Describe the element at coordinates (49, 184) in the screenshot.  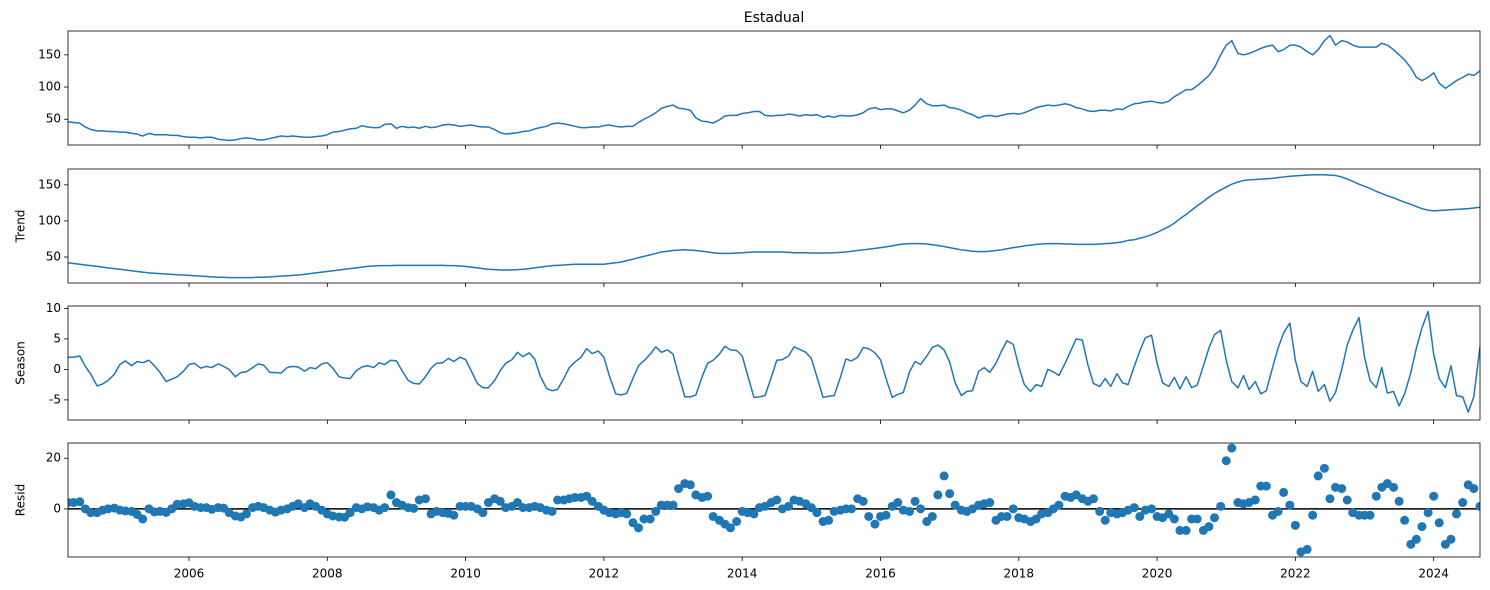
I see `y-tick-label: 150` at that location.